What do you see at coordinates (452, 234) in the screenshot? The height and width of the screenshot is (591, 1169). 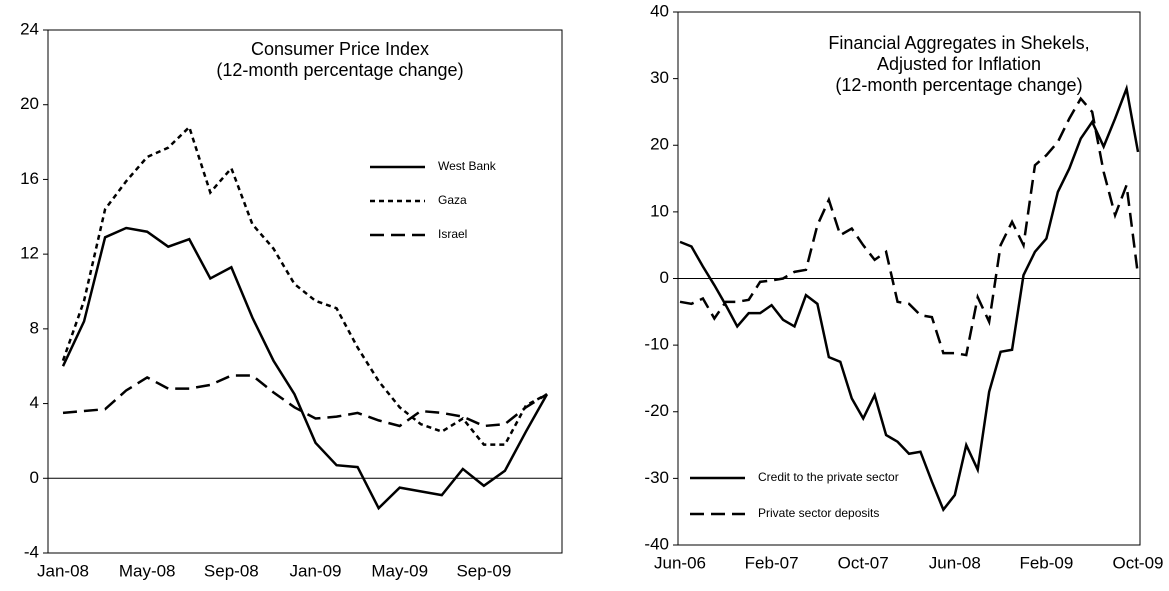 I see `legend-label: Israel` at bounding box center [452, 234].